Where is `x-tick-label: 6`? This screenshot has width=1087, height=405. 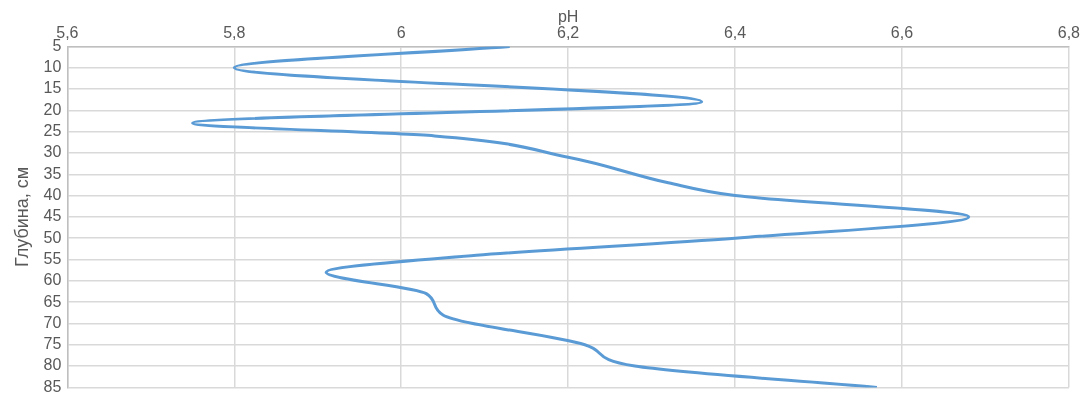
x-tick-label: 6 is located at coordinates (401, 33).